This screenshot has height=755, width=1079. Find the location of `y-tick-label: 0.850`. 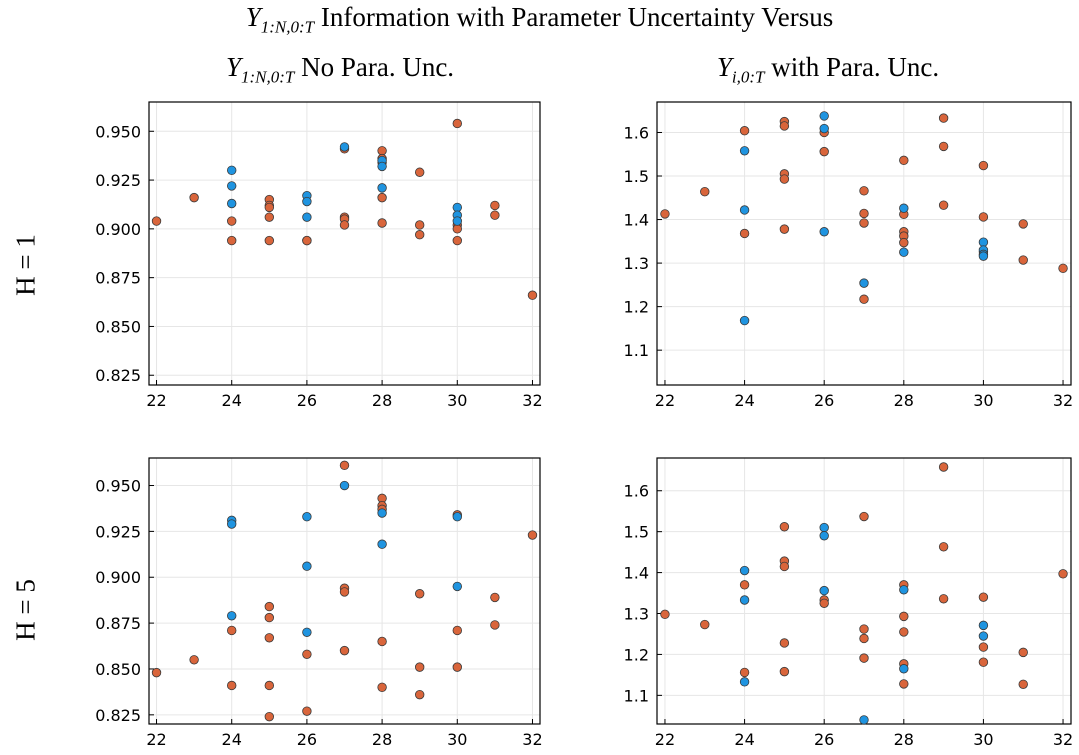

y-tick-label: 0.850 is located at coordinates (118, 326).